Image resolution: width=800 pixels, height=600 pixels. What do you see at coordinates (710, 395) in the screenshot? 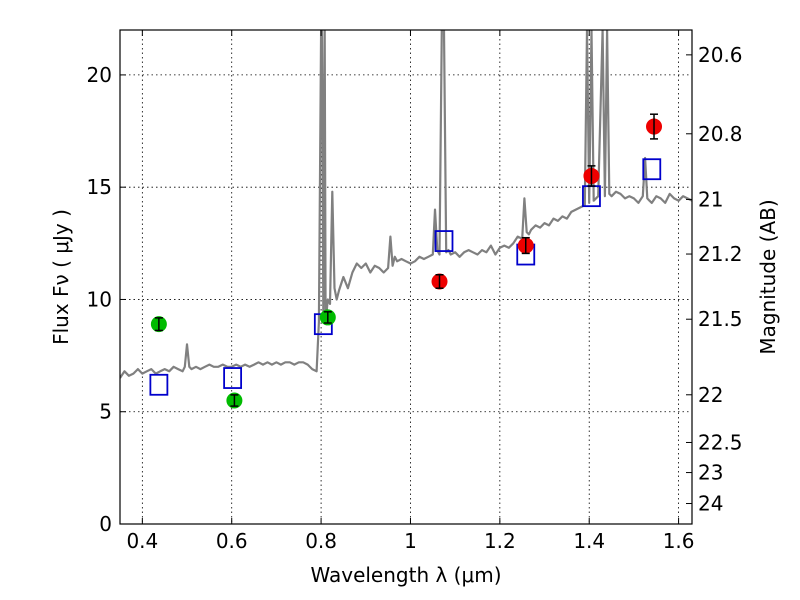
I see `right-tick-label: 22` at bounding box center [710, 395].